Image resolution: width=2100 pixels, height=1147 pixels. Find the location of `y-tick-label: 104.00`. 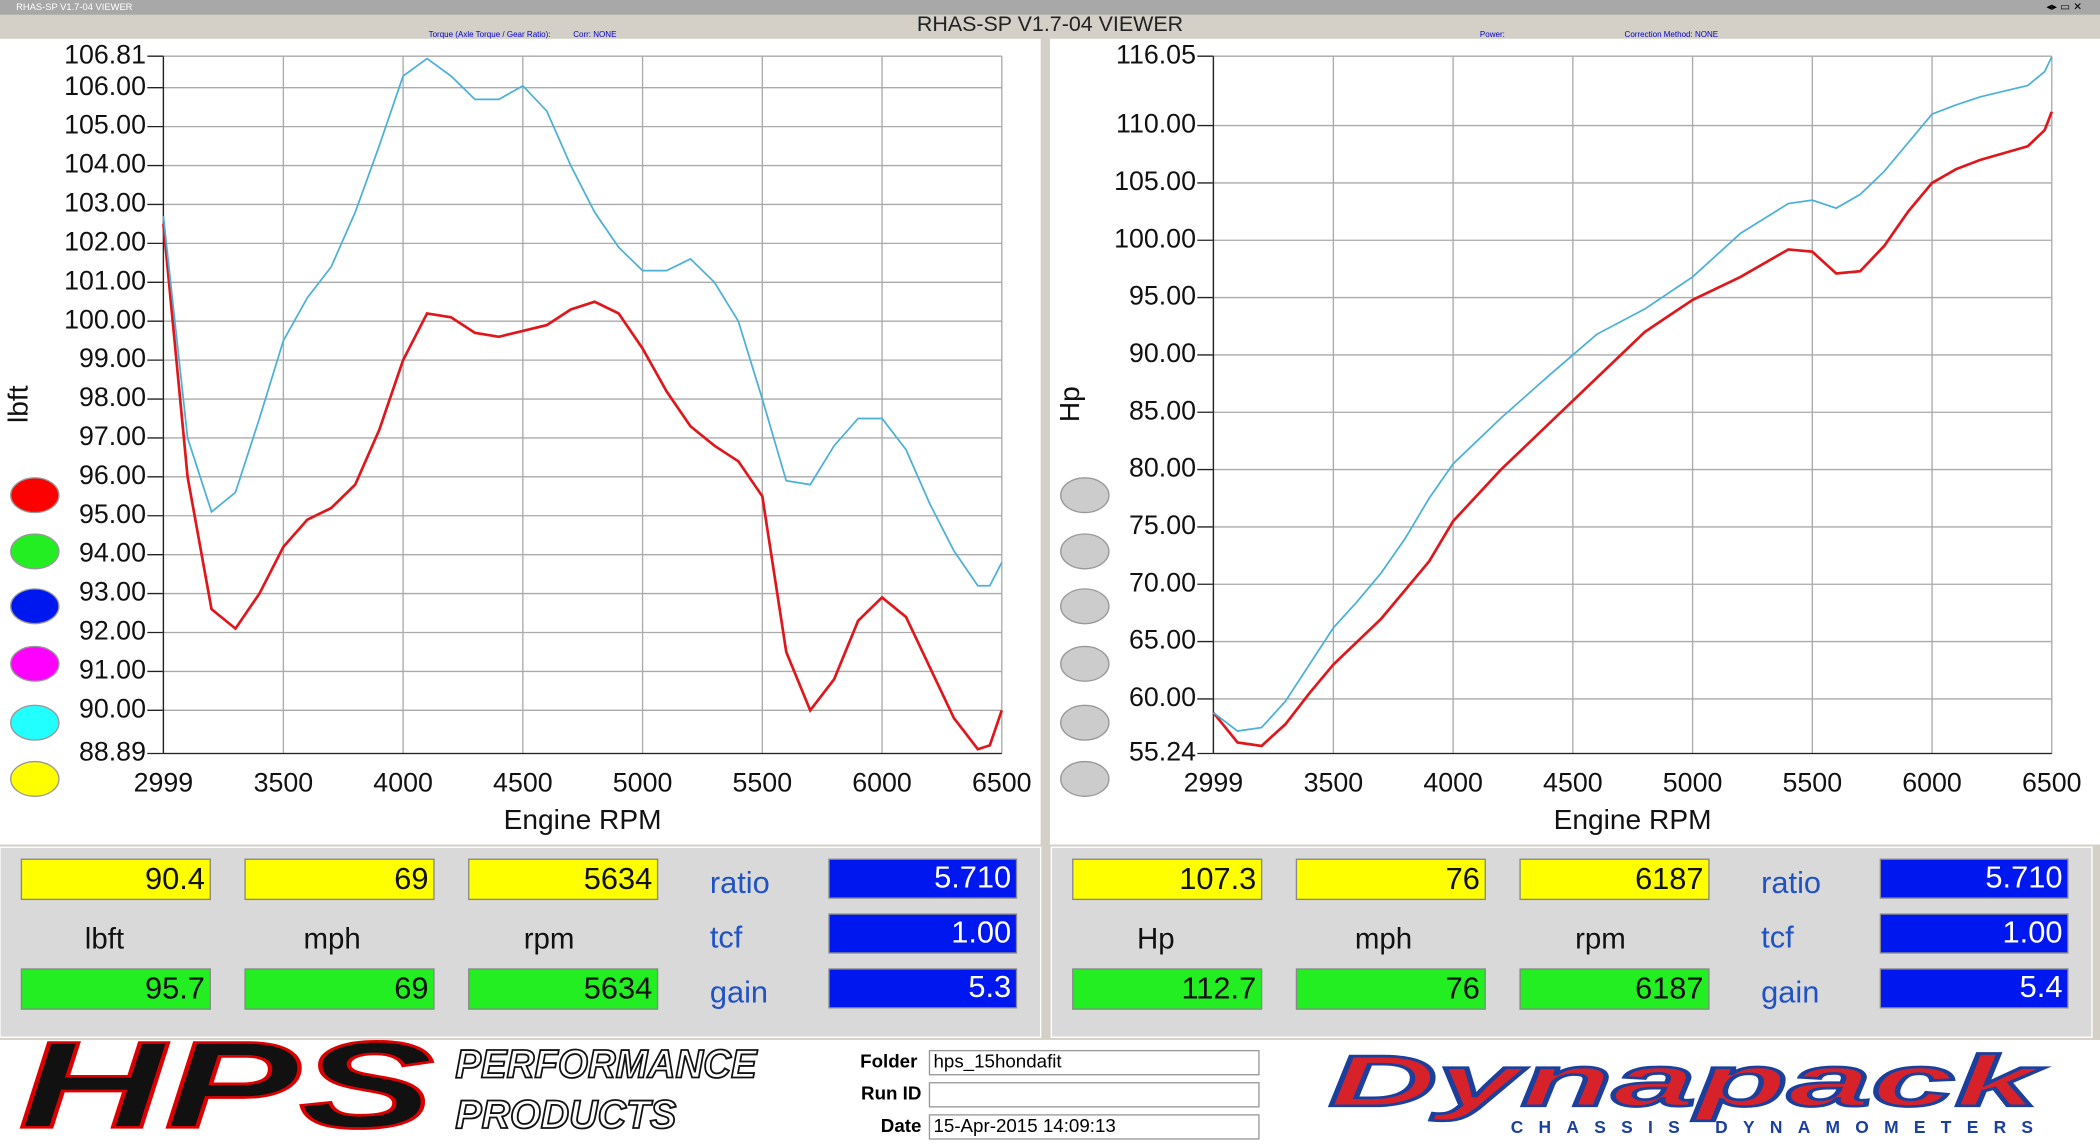

y-tick-label: 104.00 is located at coordinates (105, 164).